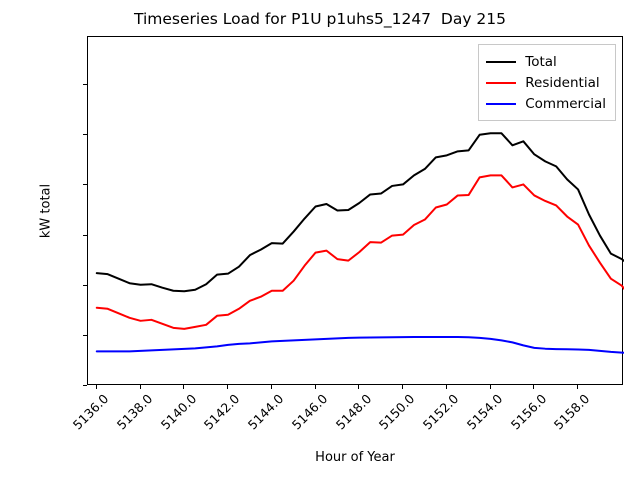 This screenshot has height=480, width=640. What do you see at coordinates (562, 82) in the screenshot?
I see `legend-label: Residential` at bounding box center [562, 82].